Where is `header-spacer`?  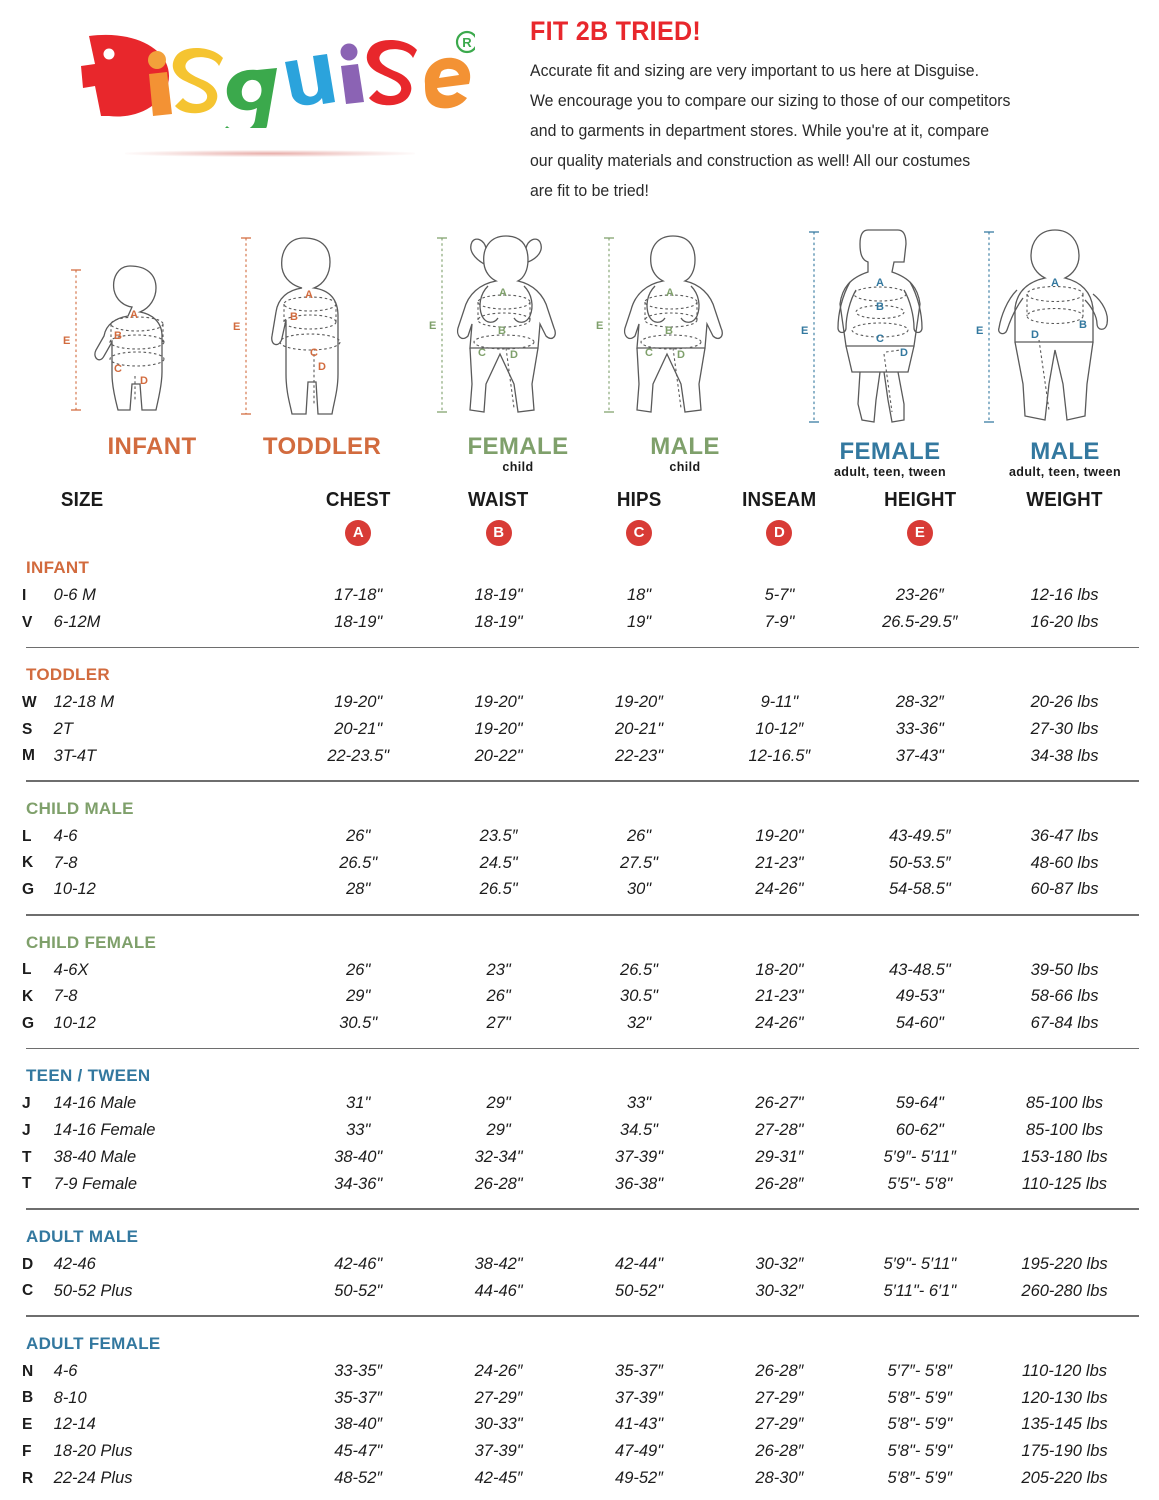
header-spacer is located at coordinates (34, 504).